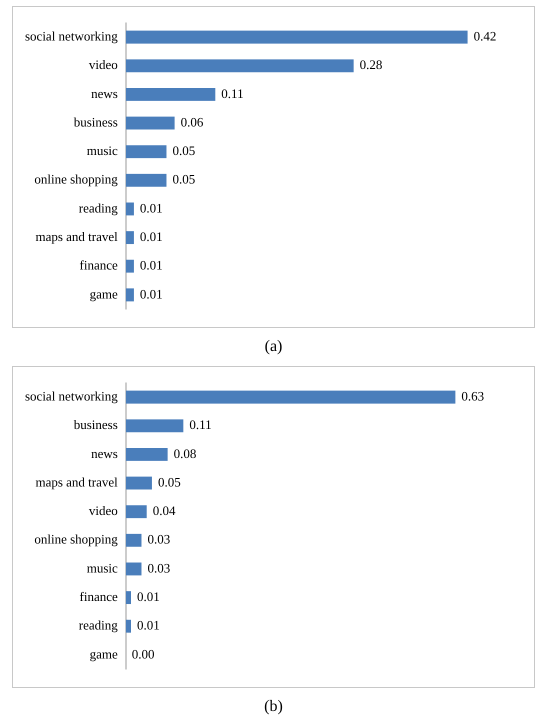 The height and width of the screenshot is (720, 547). Describe the element at coordinates (192, 122) in the screenshot. I see `data-label: 0.06` at that location.